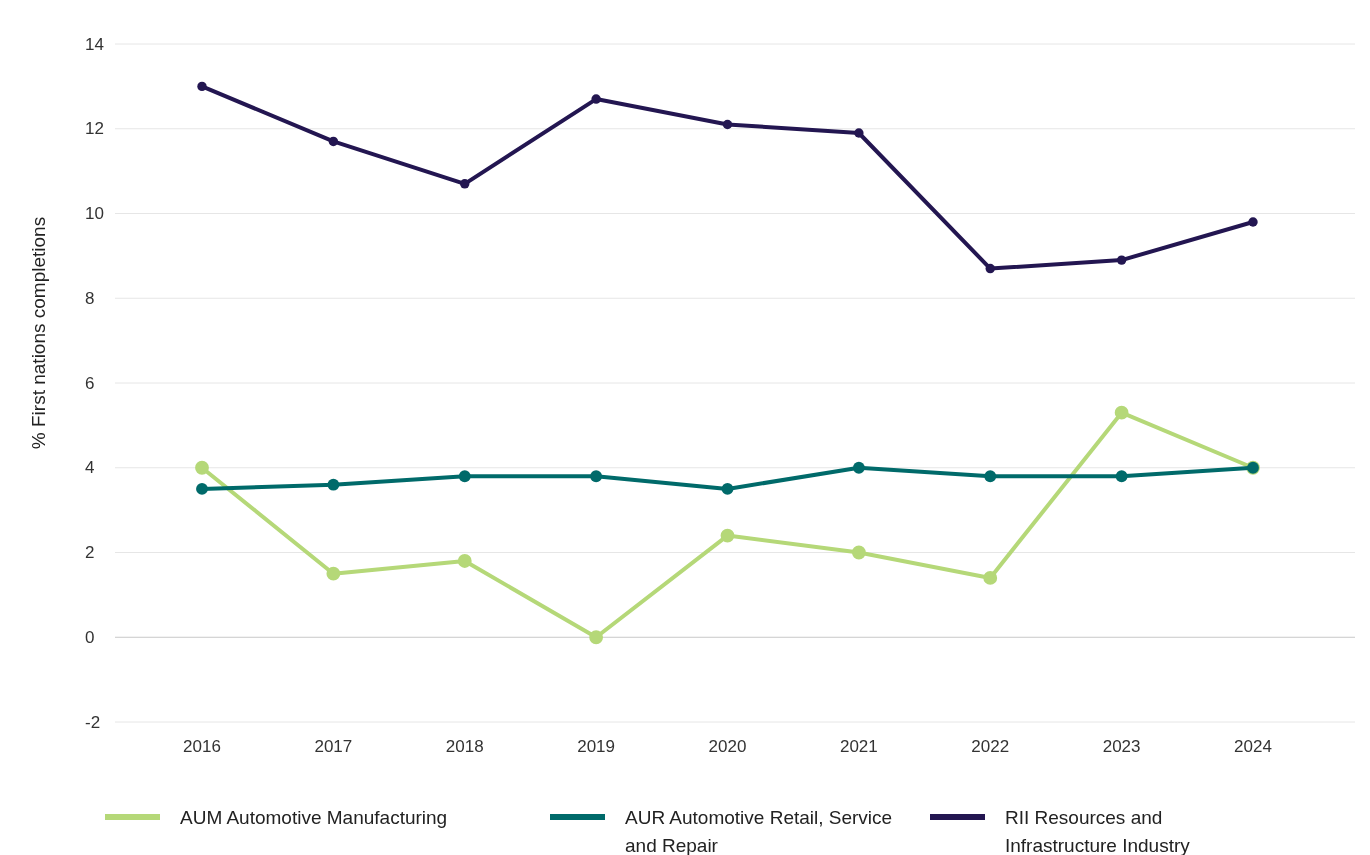 This screenshot has width=1370, height=855. I want to click on legend-label: AUM Automotive Manufacturing, so click(314, 817).